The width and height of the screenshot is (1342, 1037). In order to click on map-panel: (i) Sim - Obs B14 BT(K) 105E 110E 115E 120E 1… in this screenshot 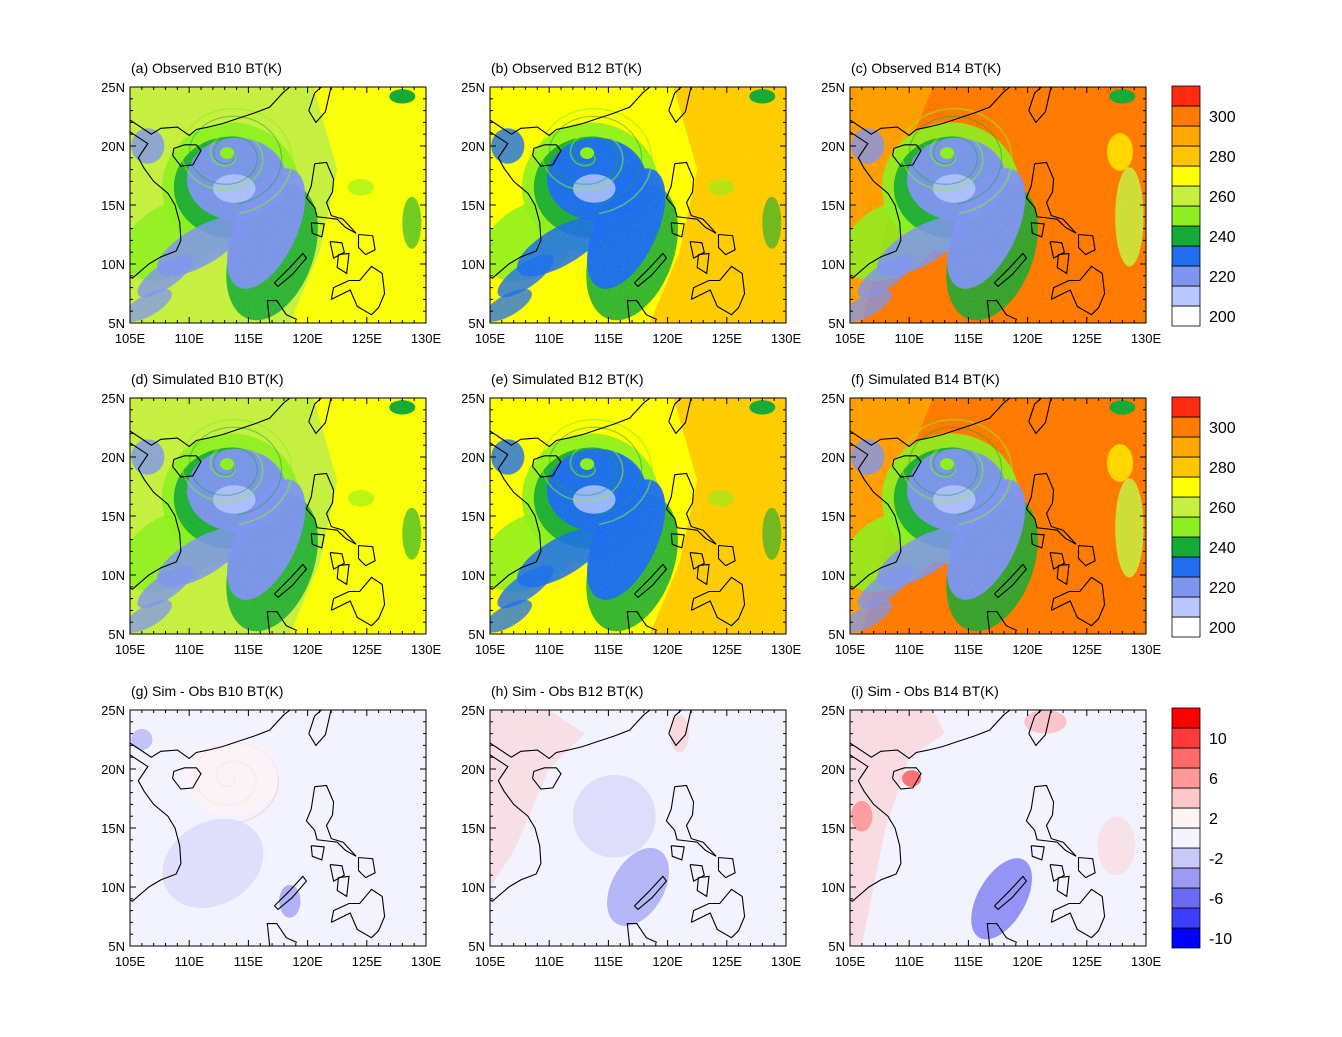, I will do `click(991, 826)`.